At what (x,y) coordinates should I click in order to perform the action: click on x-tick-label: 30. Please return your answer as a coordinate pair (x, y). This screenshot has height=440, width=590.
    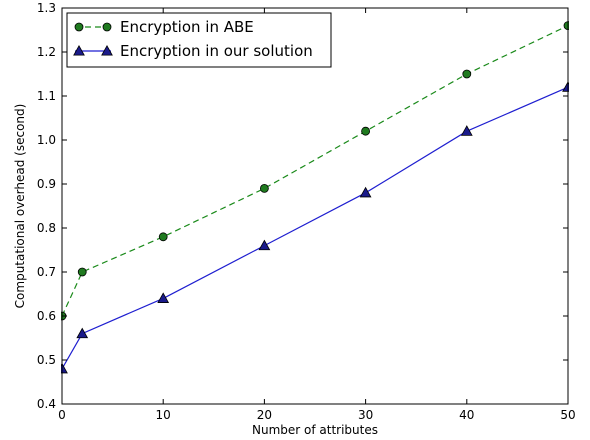
    Looking at the image, I should click on (365, 415).